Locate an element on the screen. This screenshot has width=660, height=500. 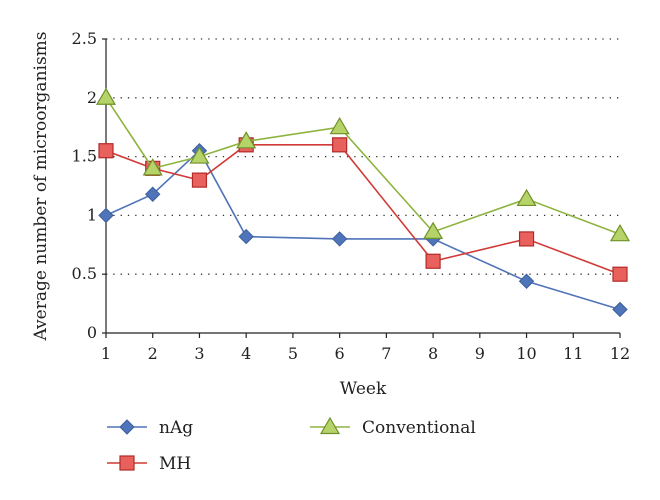
y-tick-label-5: 2.5 is located at coordinates (84, 38).